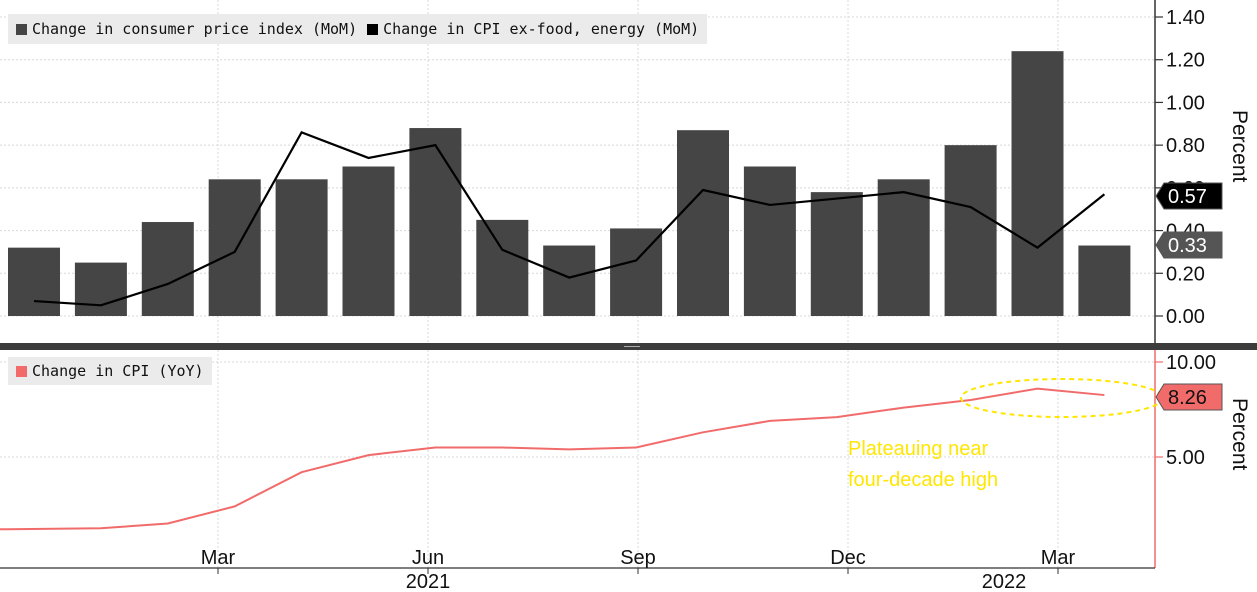  Describe the element at coordinates (848, 558) in the screenshot. I see `x-tick-label: Dec` at that location.